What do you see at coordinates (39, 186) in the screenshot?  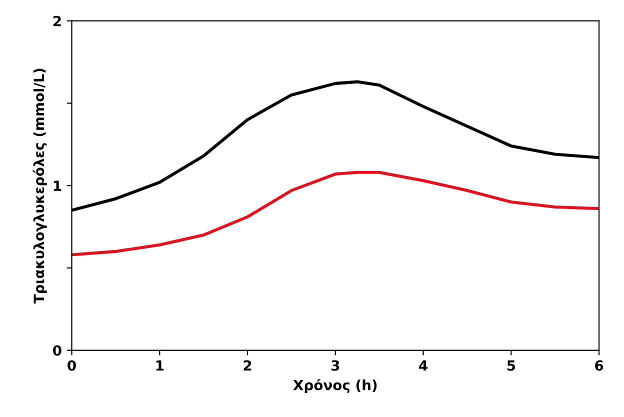 I see `y-axis-title: Τριακυλογλυκερόλες (mmol/L)` at bounding box center [39, 186].